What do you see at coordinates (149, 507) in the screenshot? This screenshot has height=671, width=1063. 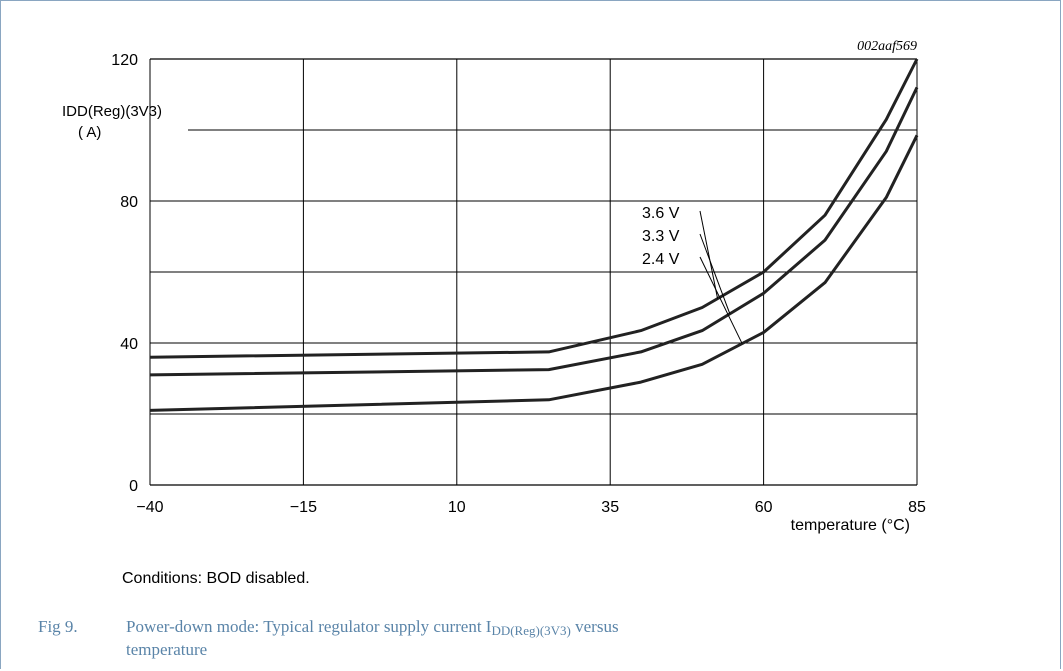 I see `x-tick-label: −40` at bounding box center [149, 507].